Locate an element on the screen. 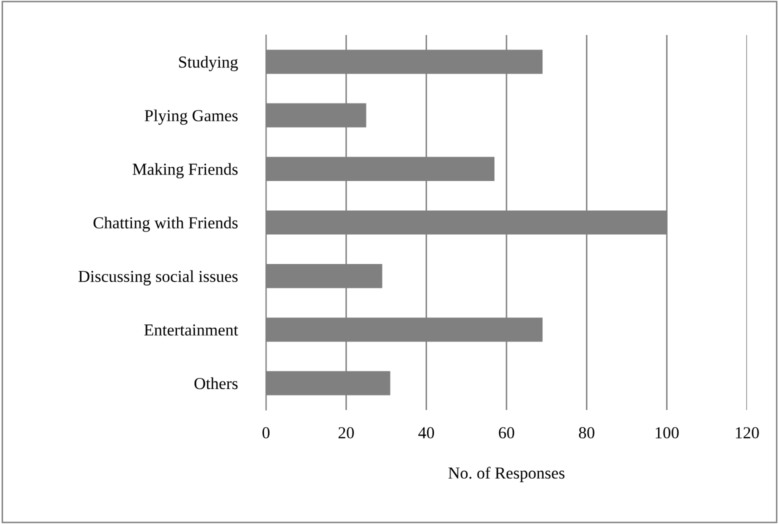  x-tick-label: 0 is located at coordinates (266, 432).